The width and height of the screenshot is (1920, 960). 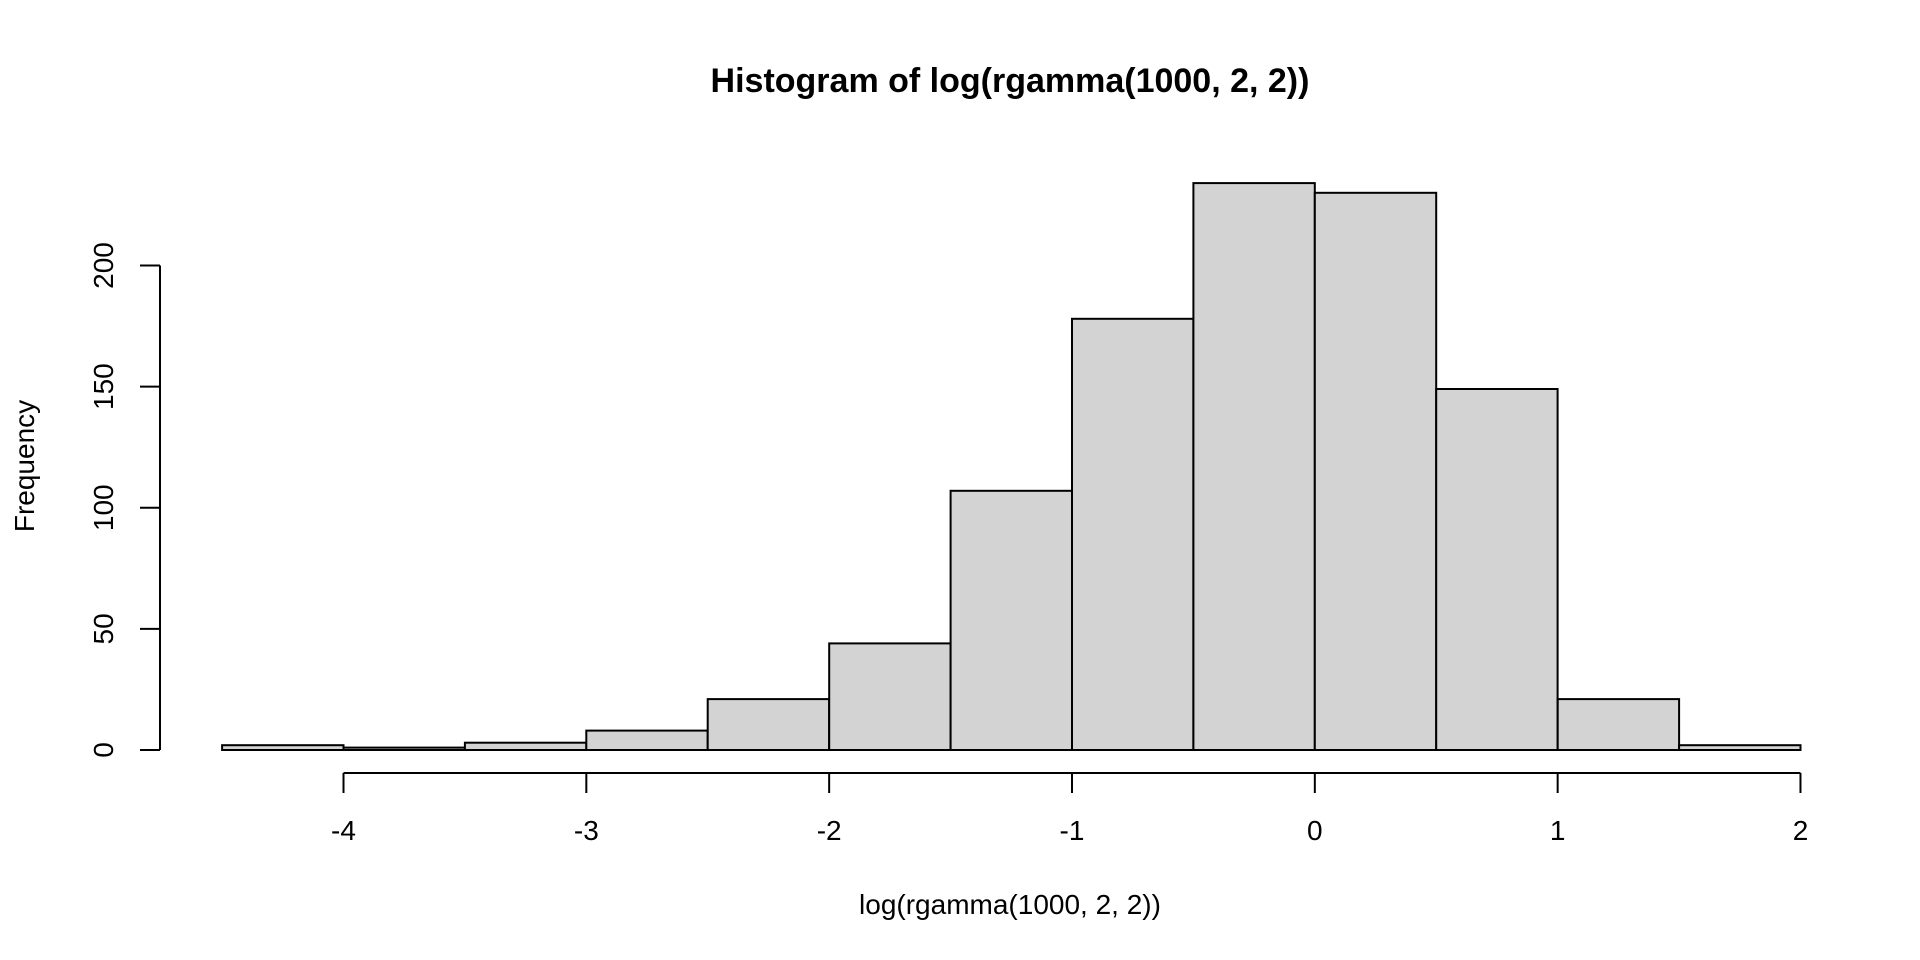 What do you see at coordinates (829, 830) in the screenshot?
I see `x-tick-label: -2` at bounding box center [829, 830].